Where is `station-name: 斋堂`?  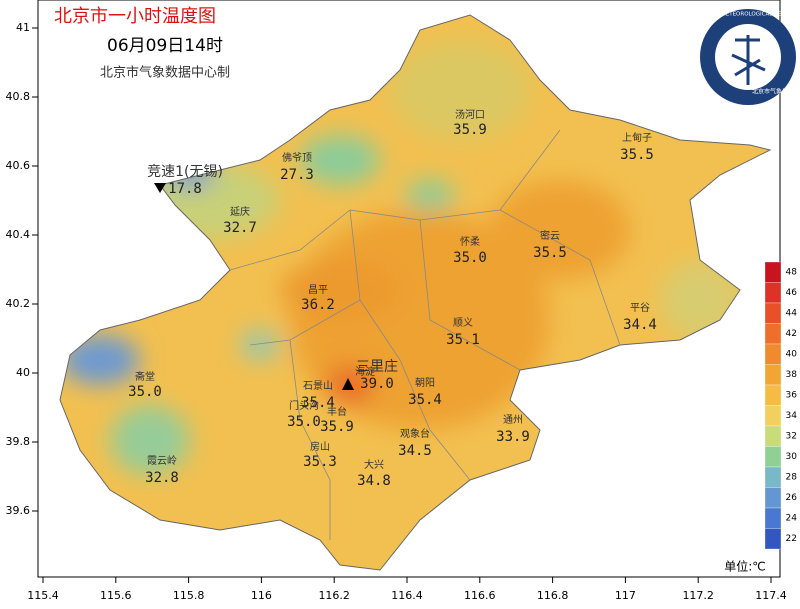
station-name: 斋堂 is located at coordinates (145, 376).